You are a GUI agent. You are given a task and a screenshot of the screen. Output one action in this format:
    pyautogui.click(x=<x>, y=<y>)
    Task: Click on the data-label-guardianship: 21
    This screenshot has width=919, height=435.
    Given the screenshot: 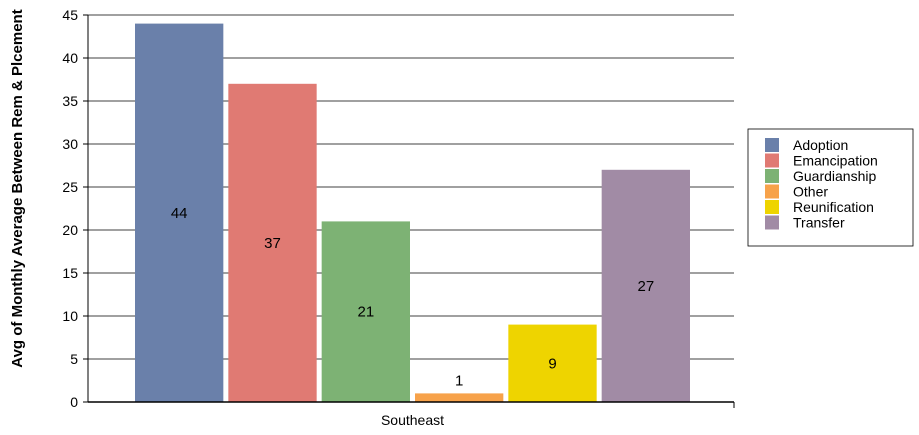 What is the action you would take?
    pyautogui.click(x=365, y=312)
    